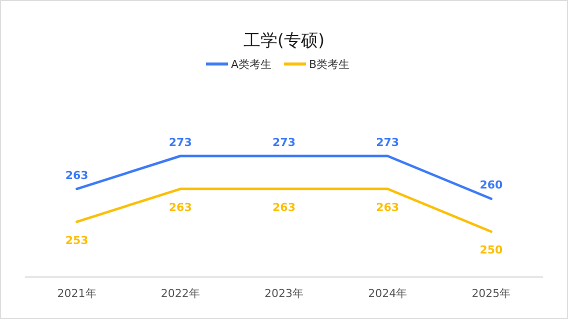 The width and height of the screenshot is (568, 319). I want to click on chart-title: 工学(专硕), so click(284, 41).